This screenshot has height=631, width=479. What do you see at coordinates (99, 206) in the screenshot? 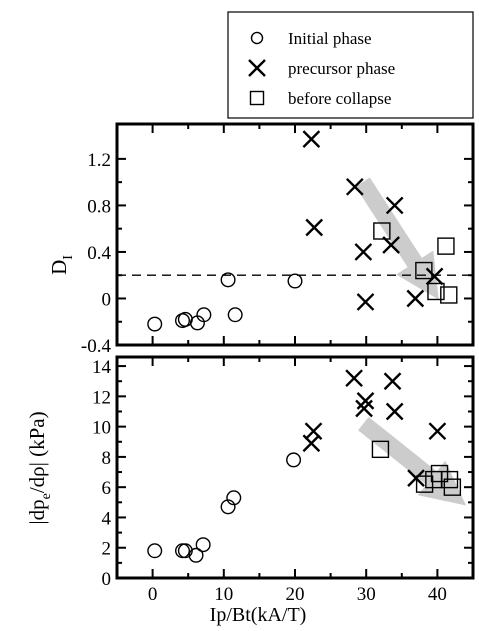
I see `top-ytick-label: 0.8` at bounding box center [99, 206].